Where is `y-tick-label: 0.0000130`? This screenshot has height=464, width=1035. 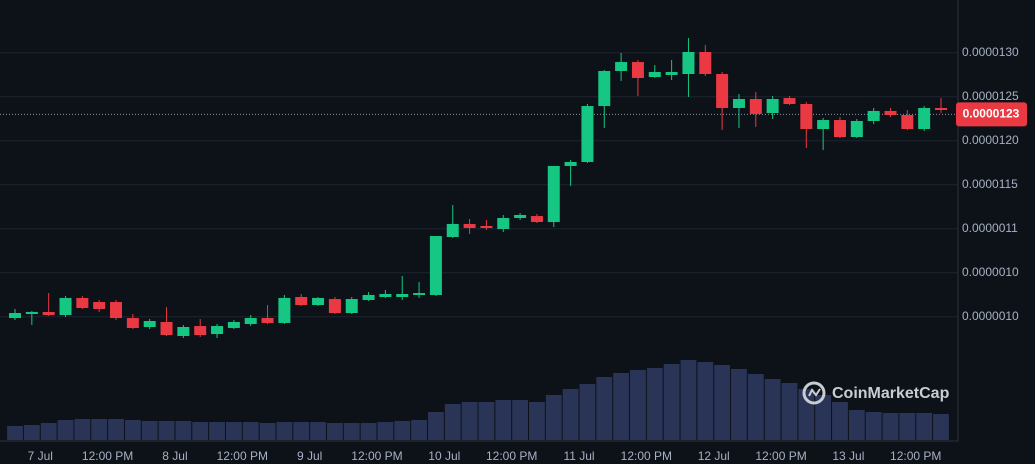
y-tick-label: 0.0000130 is located at coordinates (990, 52).